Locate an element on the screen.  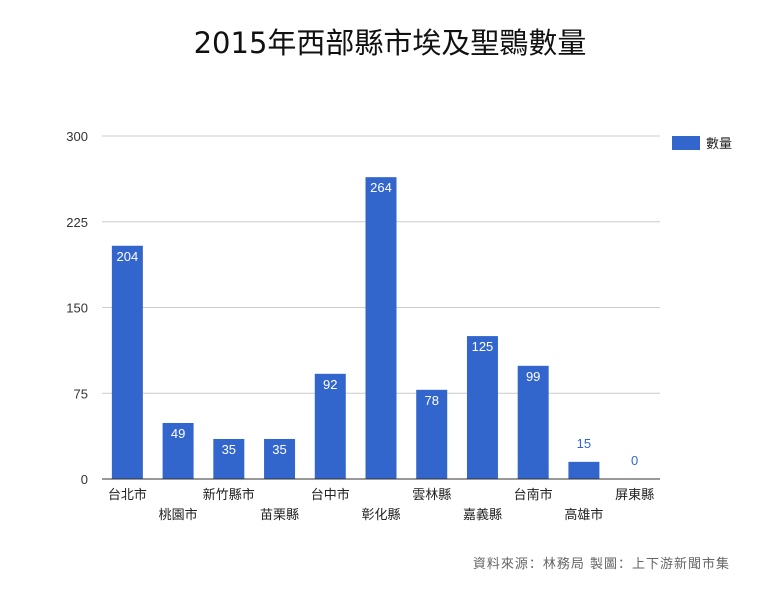
x-tick-label: 高雄市 is located at coordinates (583, 515).